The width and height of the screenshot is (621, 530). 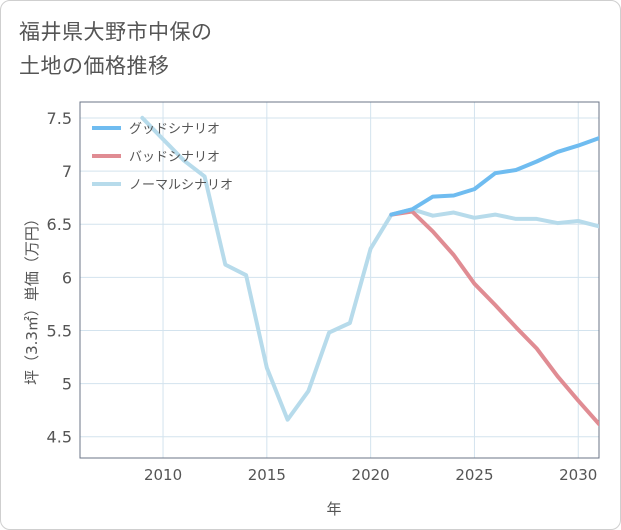 What do you see at coordinates (59, 278) in the screenshot?
I see `y-axis-ticks: 4.5 5 5.5 6 6.5 7 7.5` at bounding box center [59, 278].